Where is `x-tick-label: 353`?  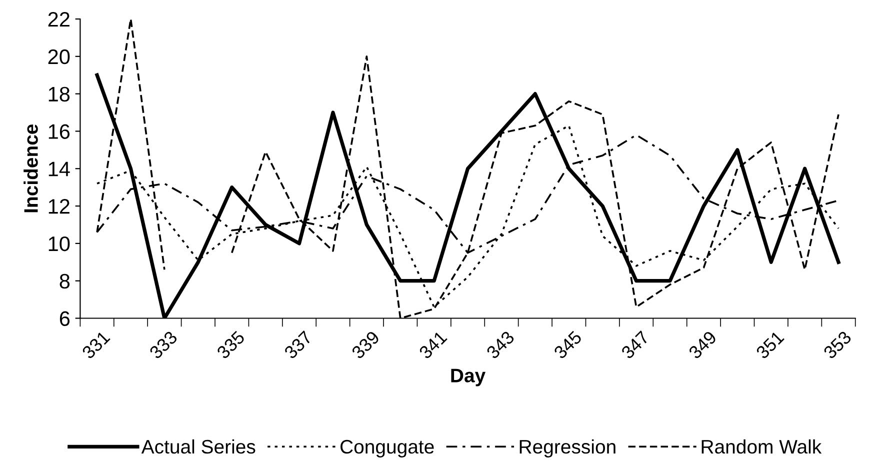 x-tick-label: 353 is located at coordinates (837, 345).